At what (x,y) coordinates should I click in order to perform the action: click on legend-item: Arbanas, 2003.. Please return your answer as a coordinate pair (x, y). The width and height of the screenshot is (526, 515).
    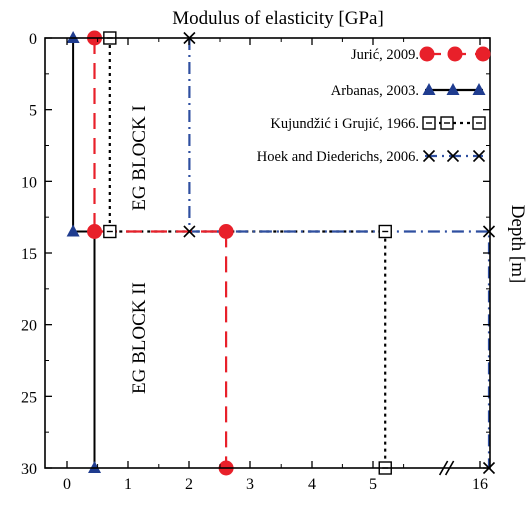
    Looking at the image, I should click on (408, 91).